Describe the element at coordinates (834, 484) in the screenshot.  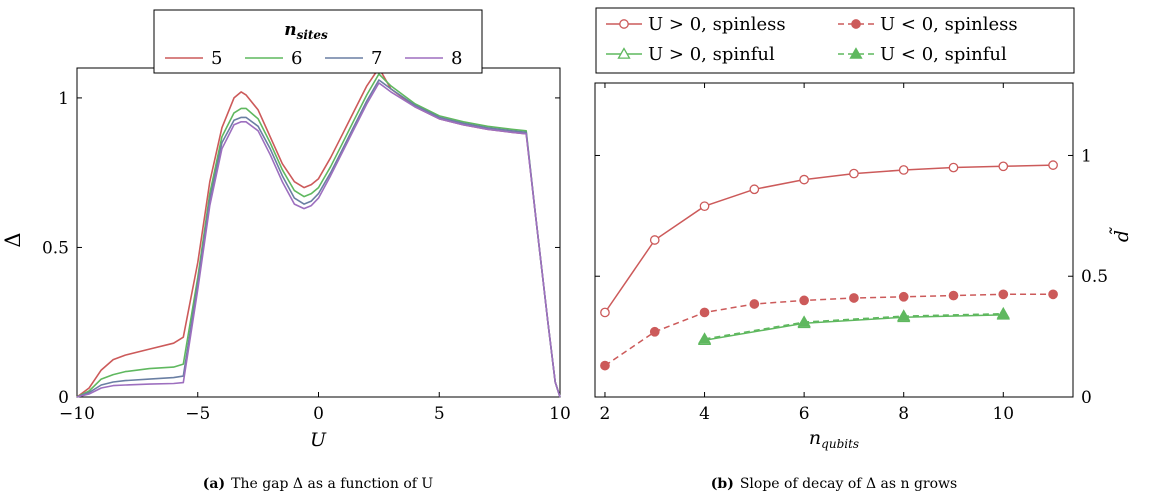
I see `panel-b-caption: (b) Slope of decay of Δ as n grows` at that location.